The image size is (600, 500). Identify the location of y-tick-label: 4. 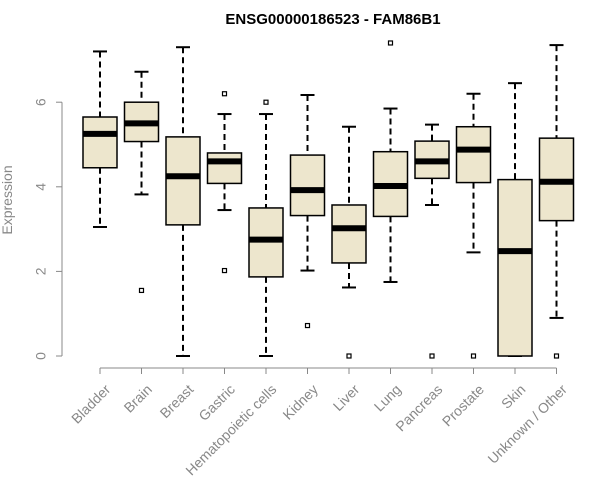
(41, 187).